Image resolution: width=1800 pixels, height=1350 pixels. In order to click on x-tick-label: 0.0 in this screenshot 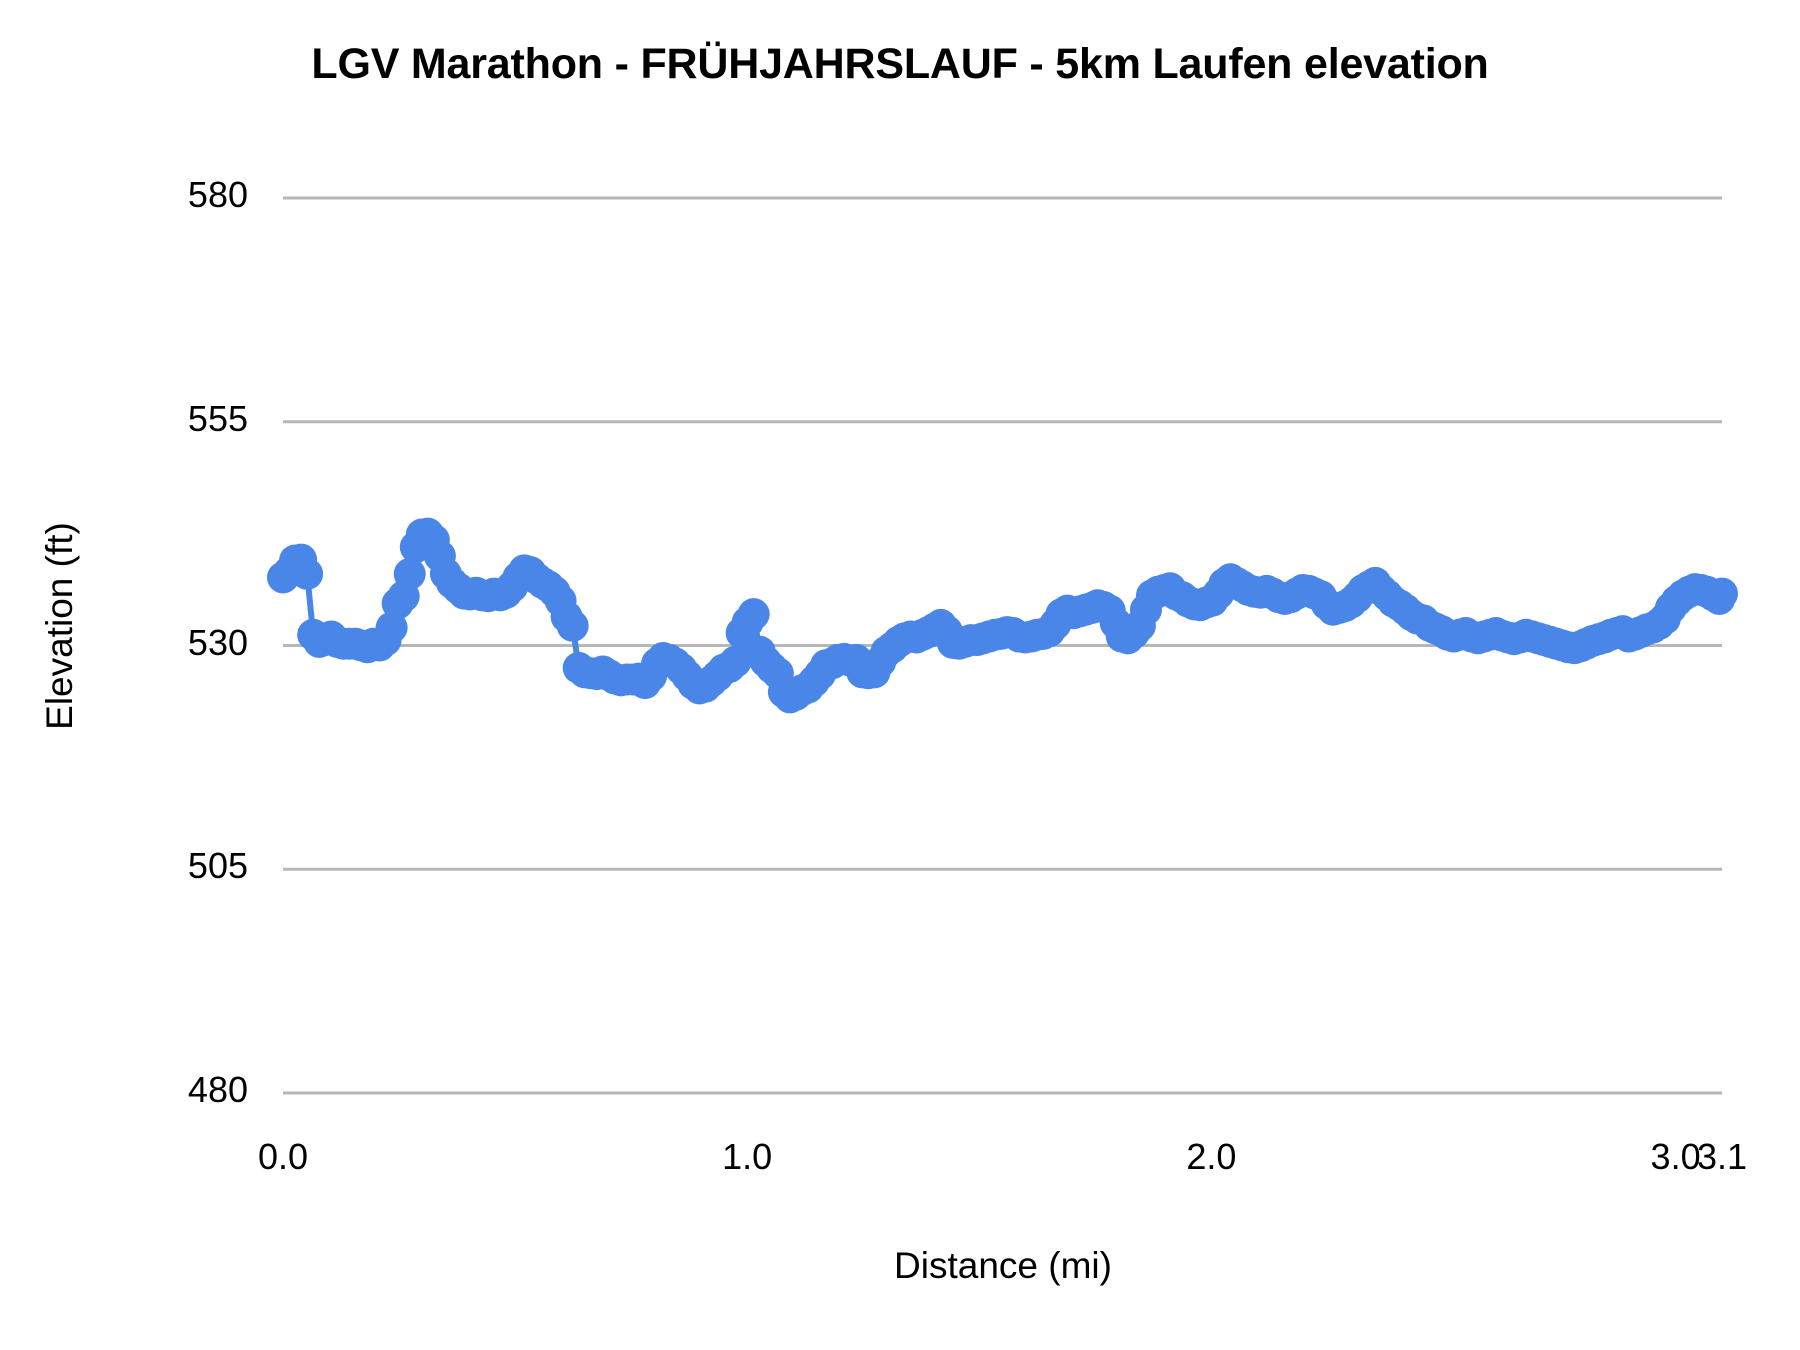, I will do `click(283, 1156)`.